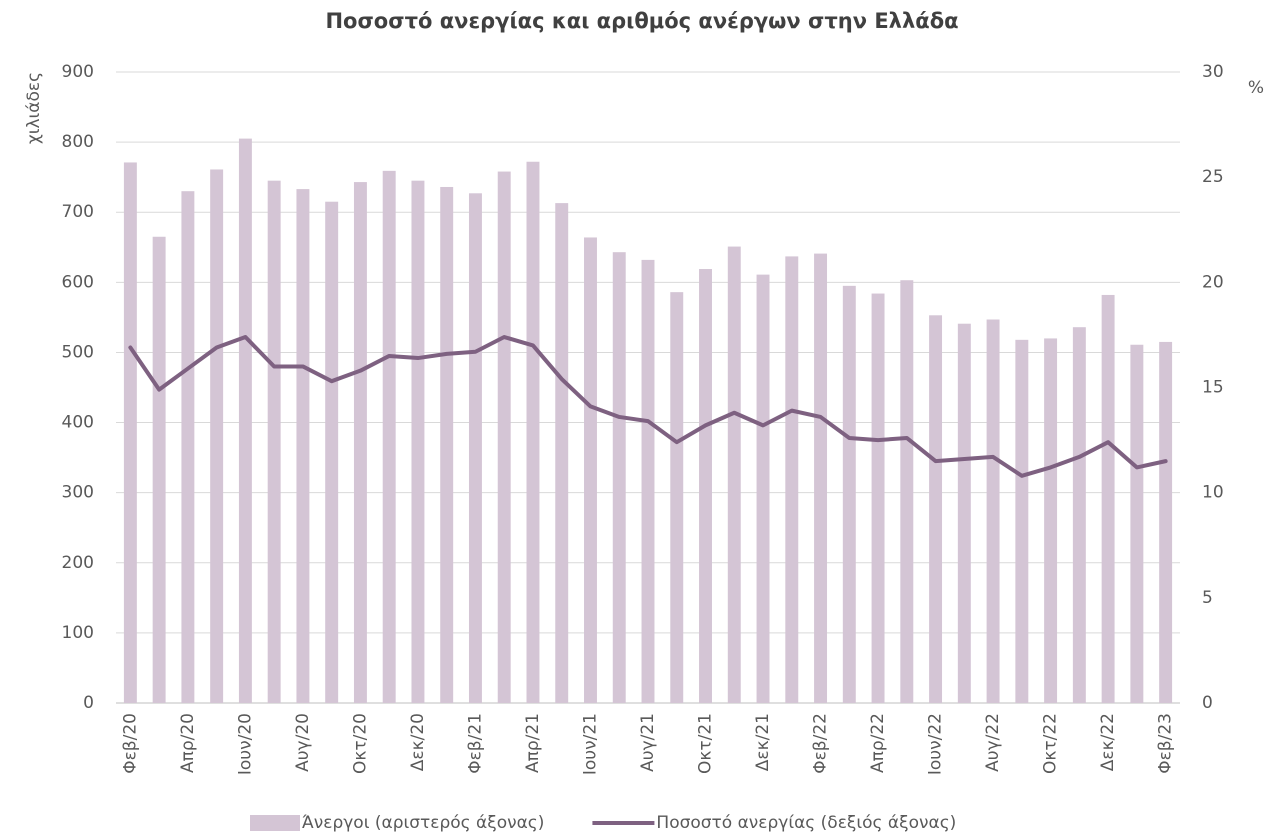 Image resolution: width=1268 pixels, height=835 pixels. I want to click on x-tick-label: Δεκ/22, so click(1108, 742).